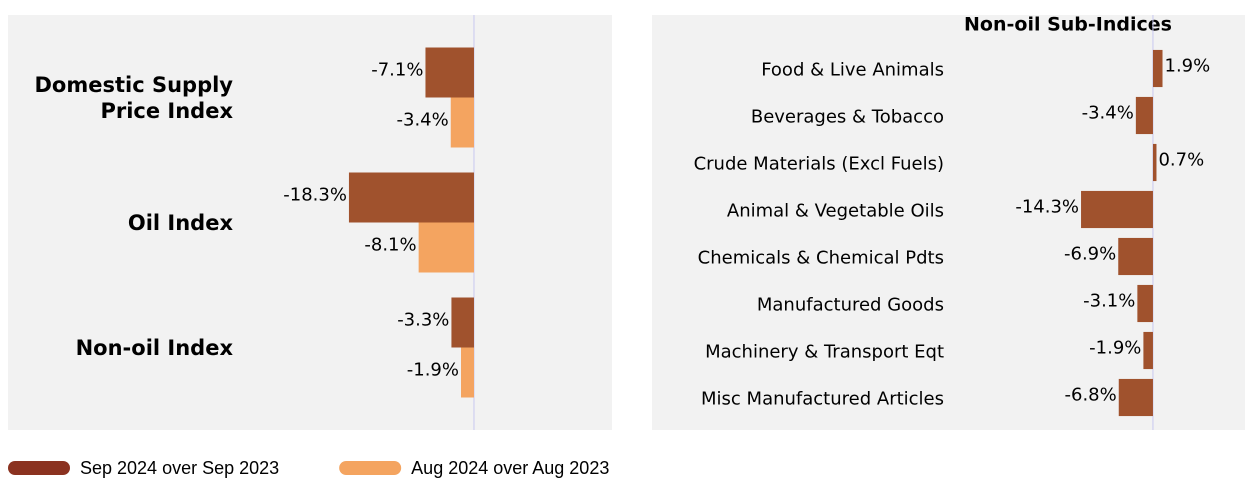 Image resolution: width=1252 pixels, height=482 pixels. Describe the element at coordinates (315, 195) in the screenshot. I see `value-label: -18.3%` at that location.